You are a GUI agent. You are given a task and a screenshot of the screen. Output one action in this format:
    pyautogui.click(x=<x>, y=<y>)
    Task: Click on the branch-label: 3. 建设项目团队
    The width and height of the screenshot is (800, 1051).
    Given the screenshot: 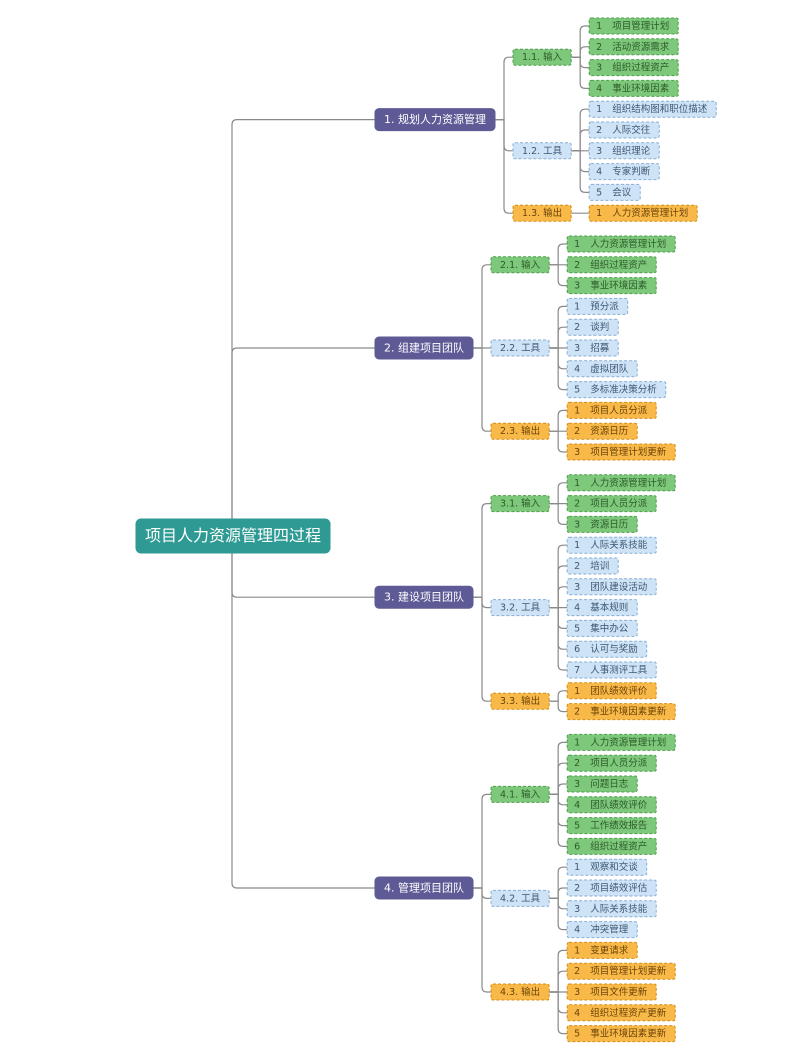 What is the action you would take?
    pyautogui.click(x=424, y=597)
    